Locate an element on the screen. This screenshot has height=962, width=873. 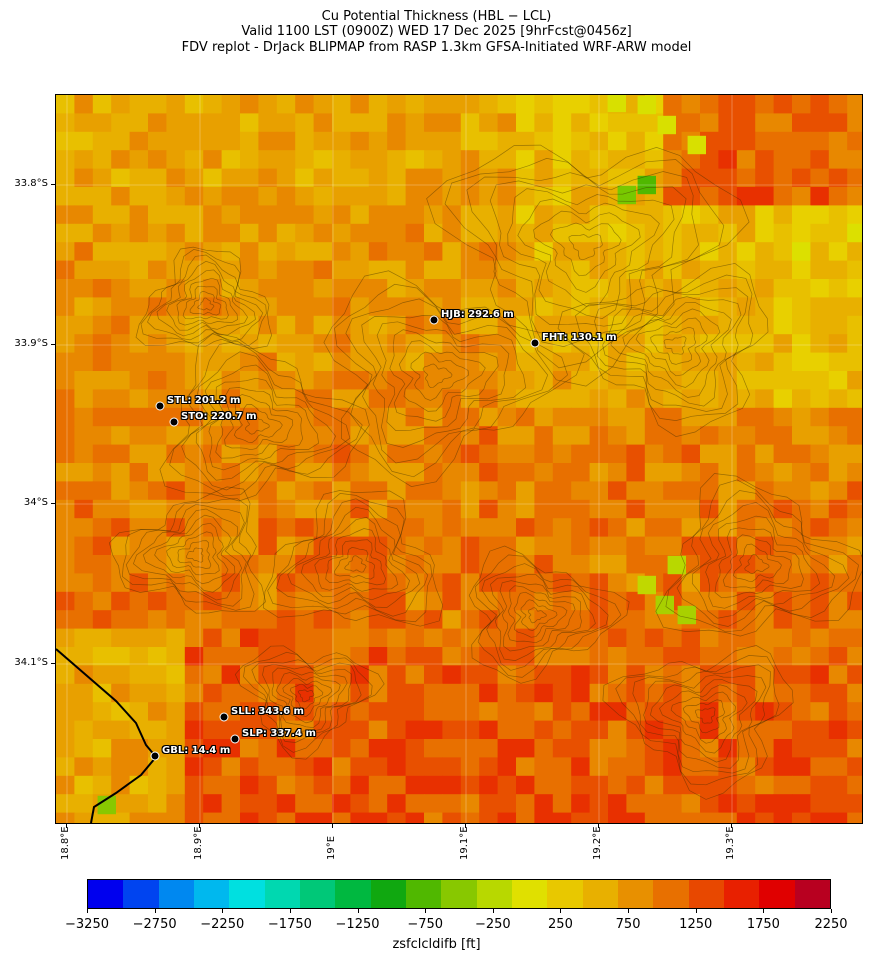
site-marker-sto is located at coordinates (174, 422).